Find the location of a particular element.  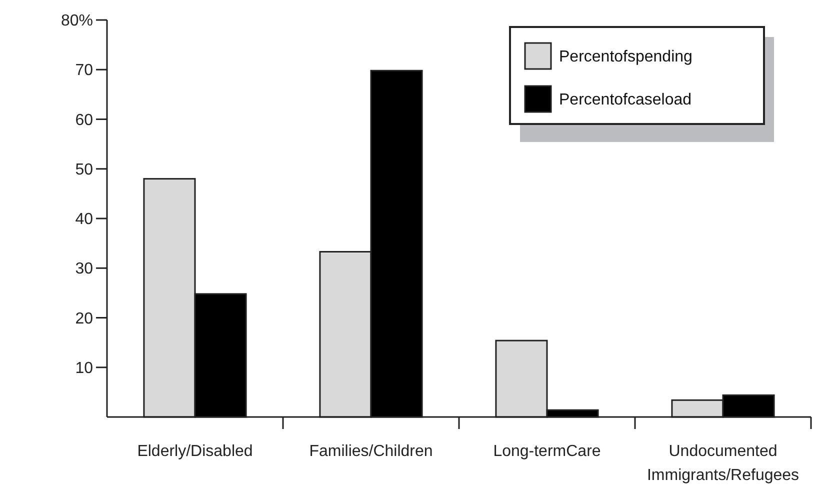

legend-label: Percentofcaseload is located at coordinates (625, 100).